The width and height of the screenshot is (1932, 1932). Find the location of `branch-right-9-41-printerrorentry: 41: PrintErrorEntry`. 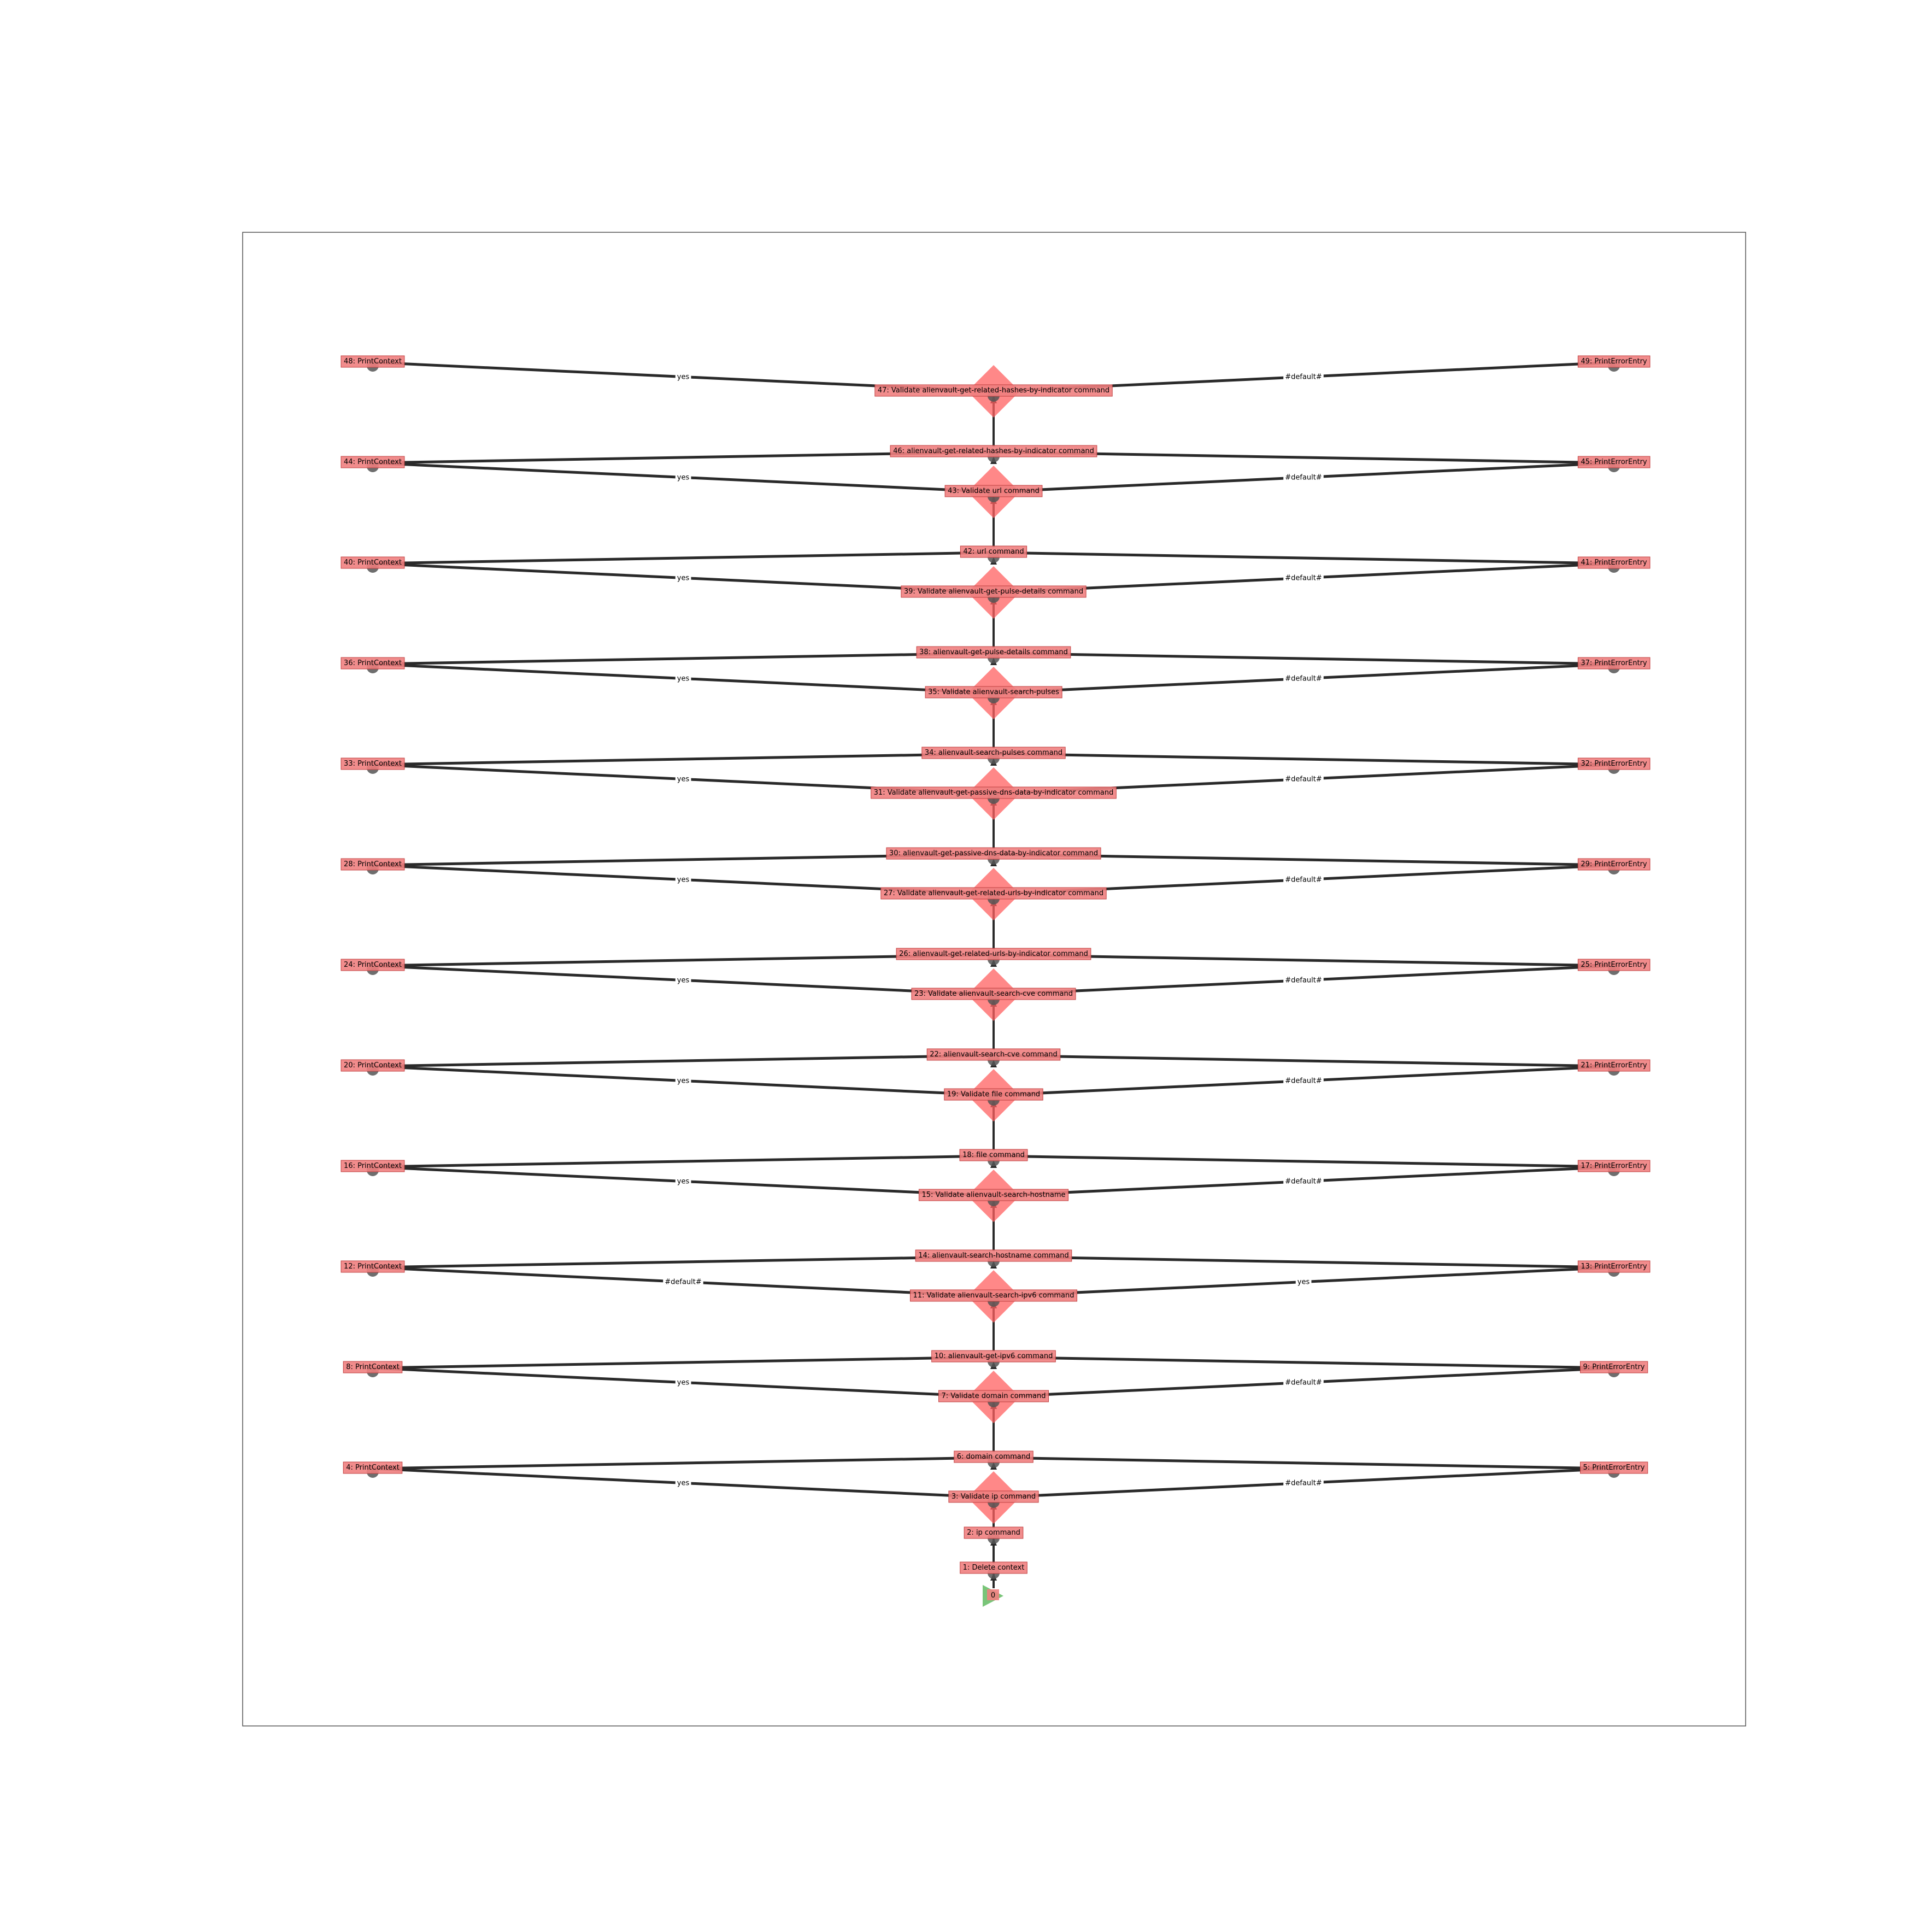

branch-right-9-41-printerrorentry: 41: PrintErrorEntry is located at coordinates (1614, 563).